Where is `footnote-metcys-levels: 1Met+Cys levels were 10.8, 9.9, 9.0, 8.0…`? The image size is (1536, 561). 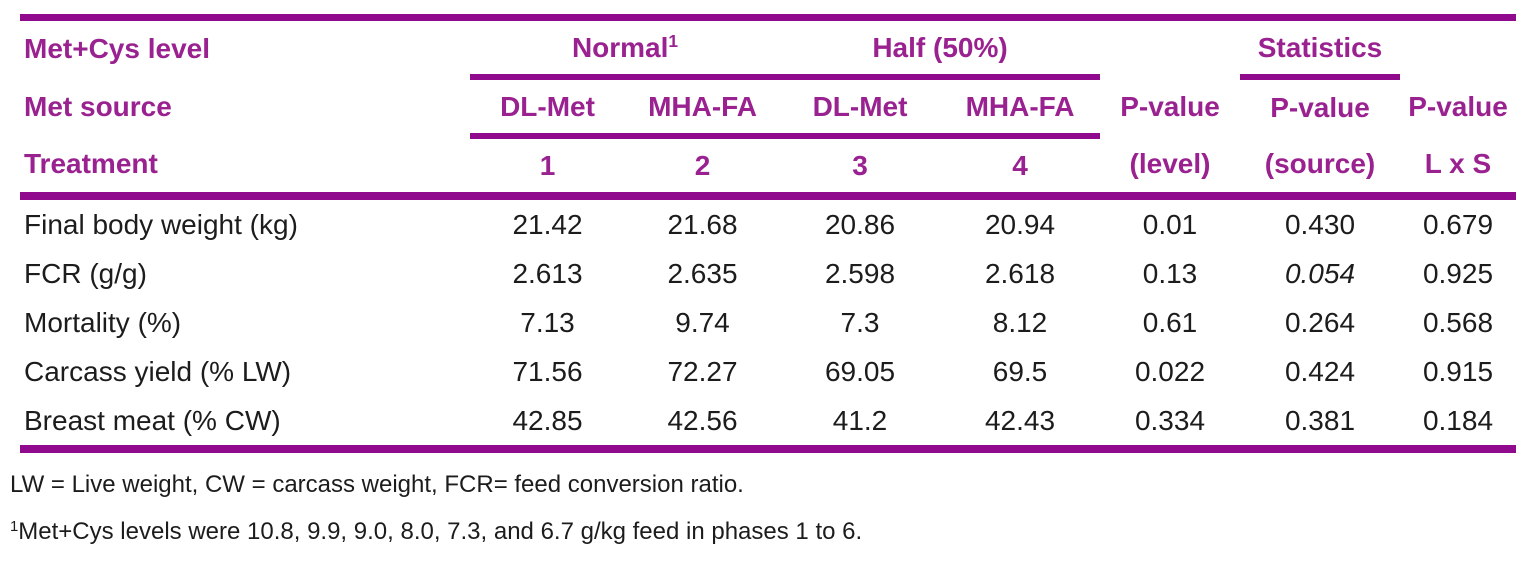
footnote-metcys-levels: 1Met+Cys levels were 10.8, 9.9, 9.0, 8.0… is located at coordinates (773, 532).